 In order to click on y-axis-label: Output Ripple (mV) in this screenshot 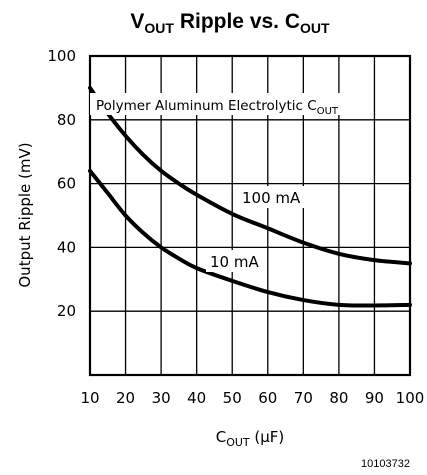, I will do `click(25, 214)`.